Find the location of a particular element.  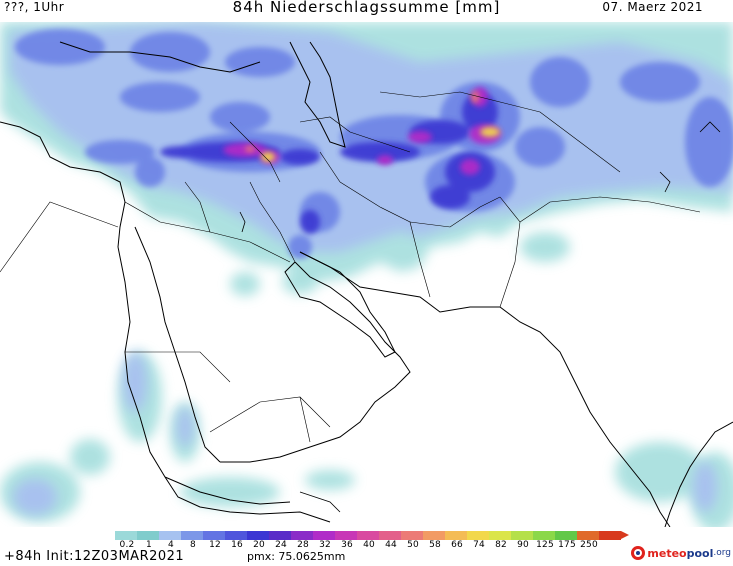

forecast-time-label: ???, 1Uhr is located at coordinates (34, 7).